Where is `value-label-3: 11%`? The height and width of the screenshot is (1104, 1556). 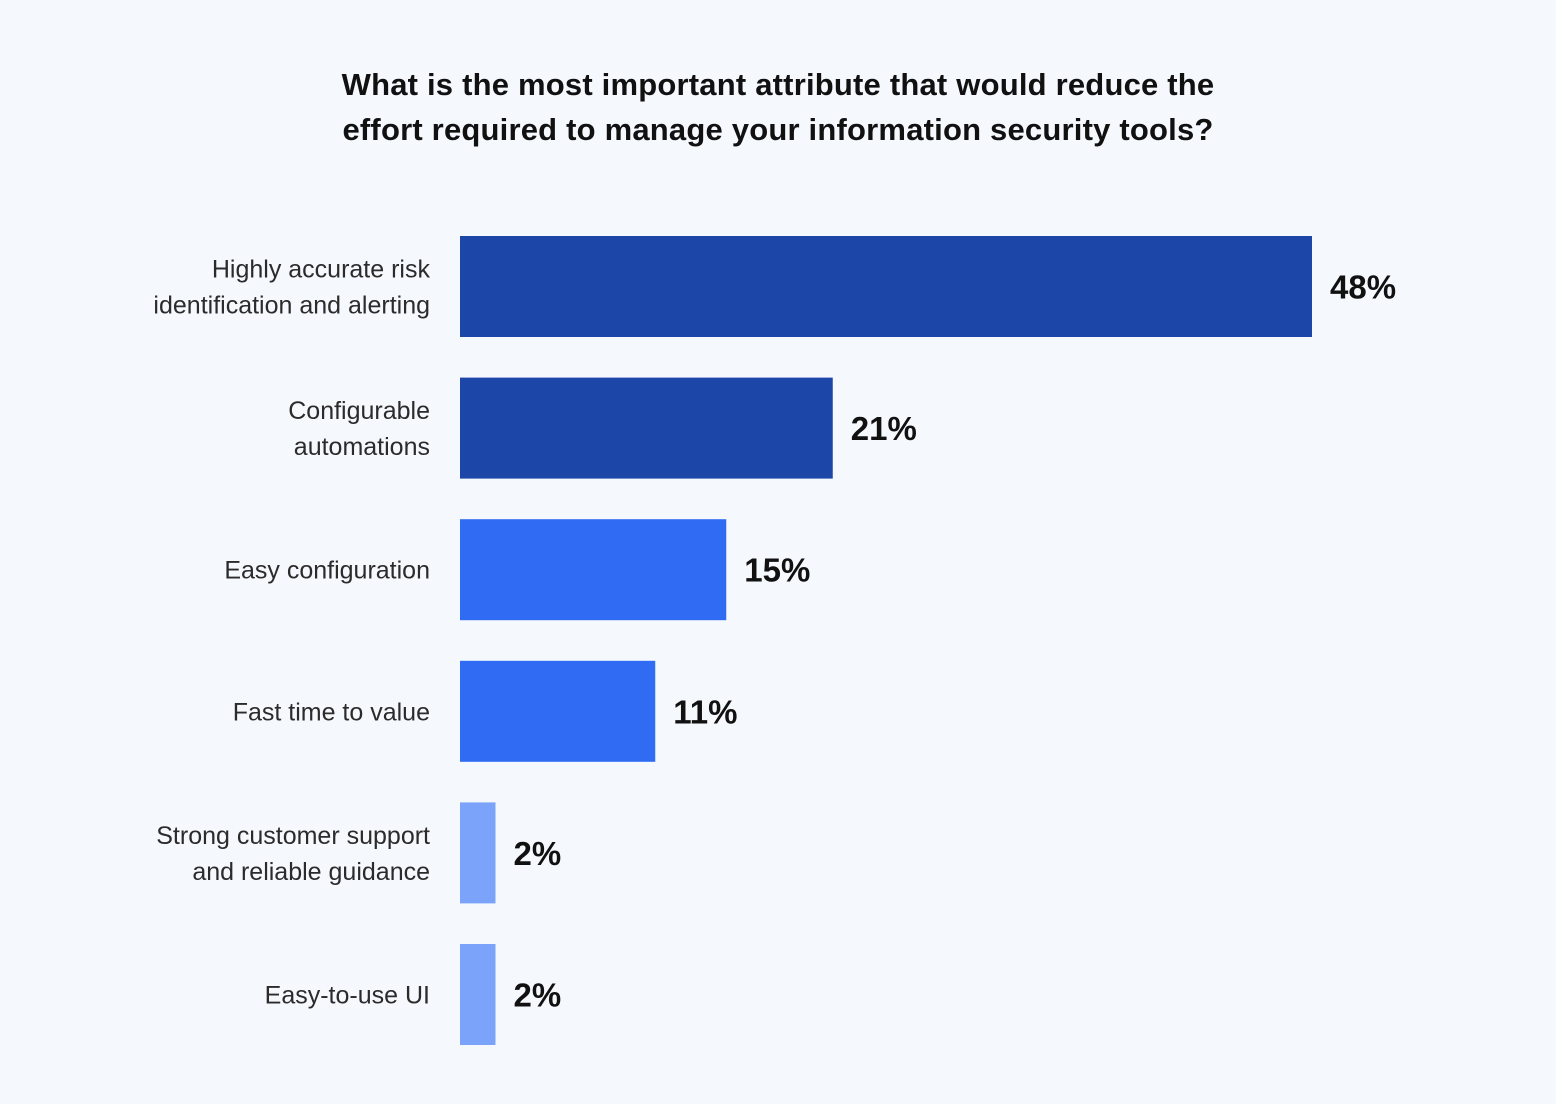
value-label-3: 11% is located at coordinates (705, 711).